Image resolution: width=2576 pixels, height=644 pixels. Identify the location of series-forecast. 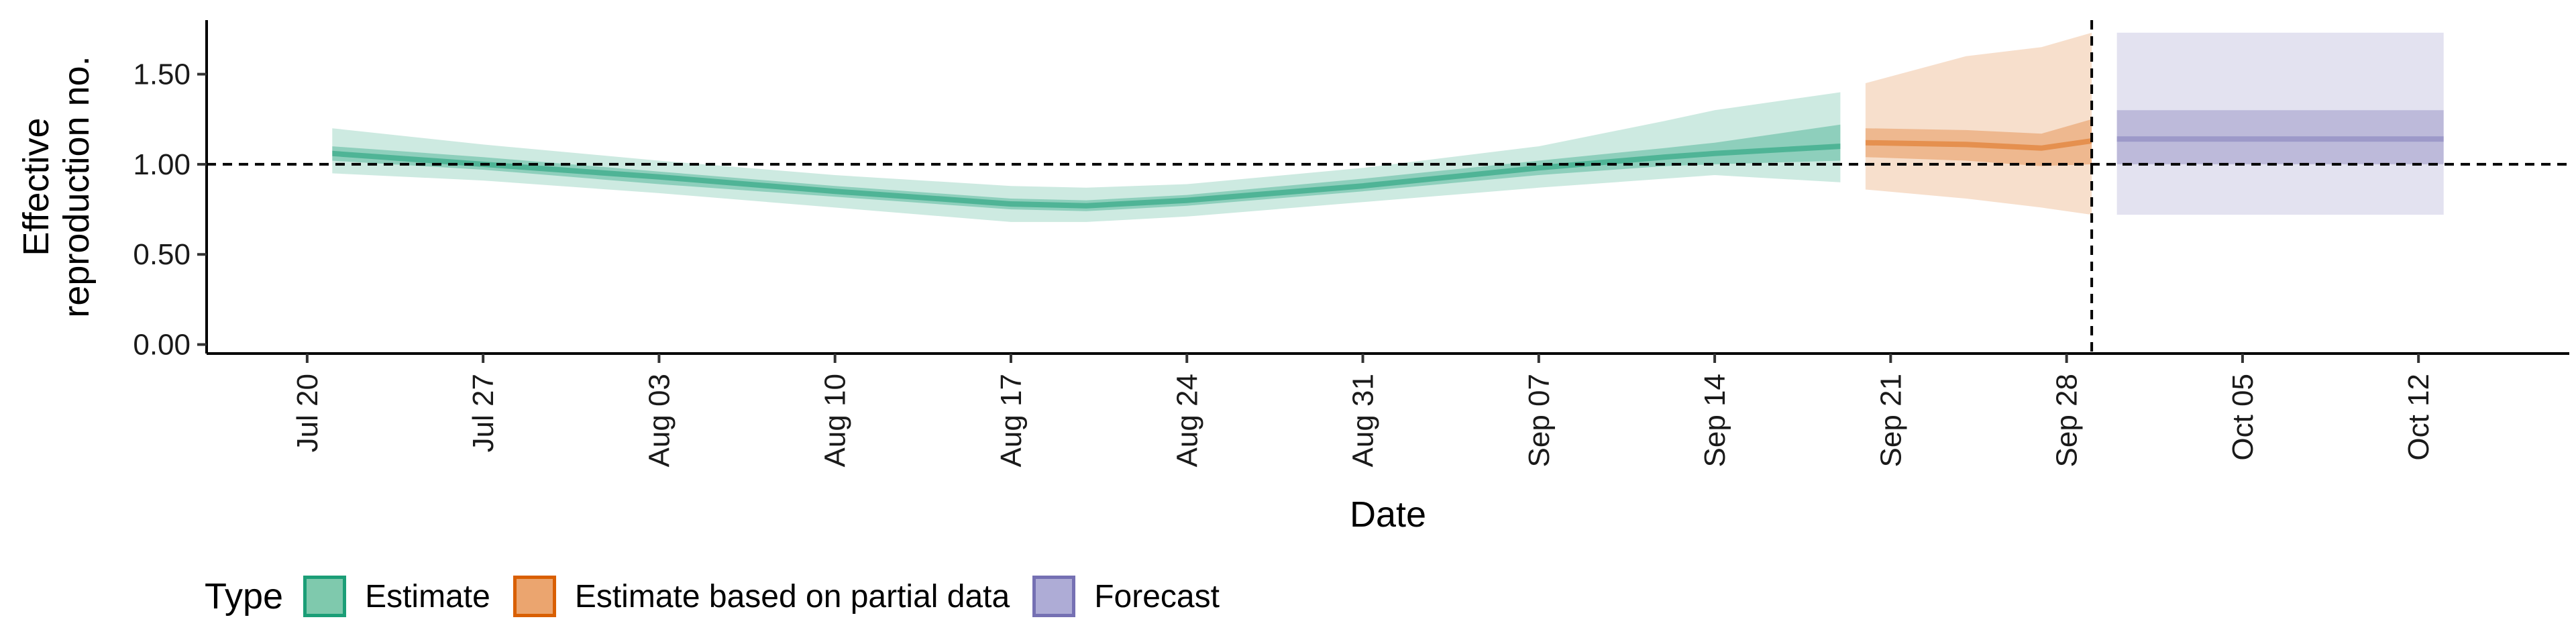
(2280, 123).